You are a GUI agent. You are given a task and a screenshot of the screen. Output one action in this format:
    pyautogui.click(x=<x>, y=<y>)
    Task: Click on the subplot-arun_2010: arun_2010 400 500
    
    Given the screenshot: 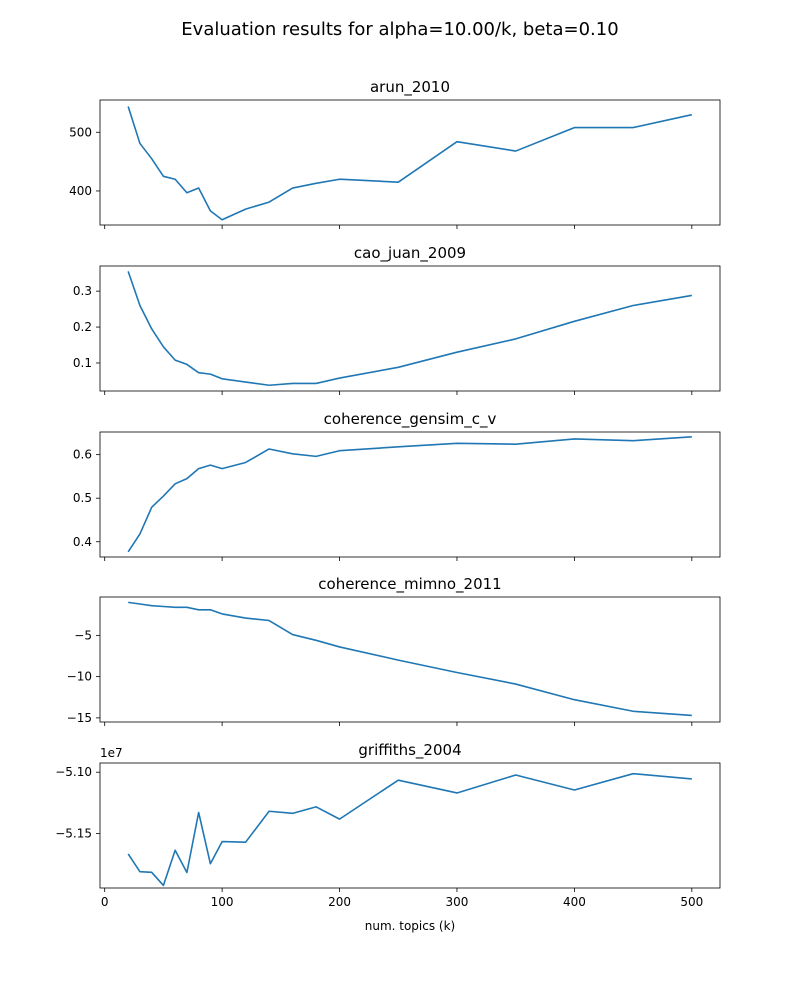 What is the action you would take?
    pyautogui.click(x=395, y=153)
    